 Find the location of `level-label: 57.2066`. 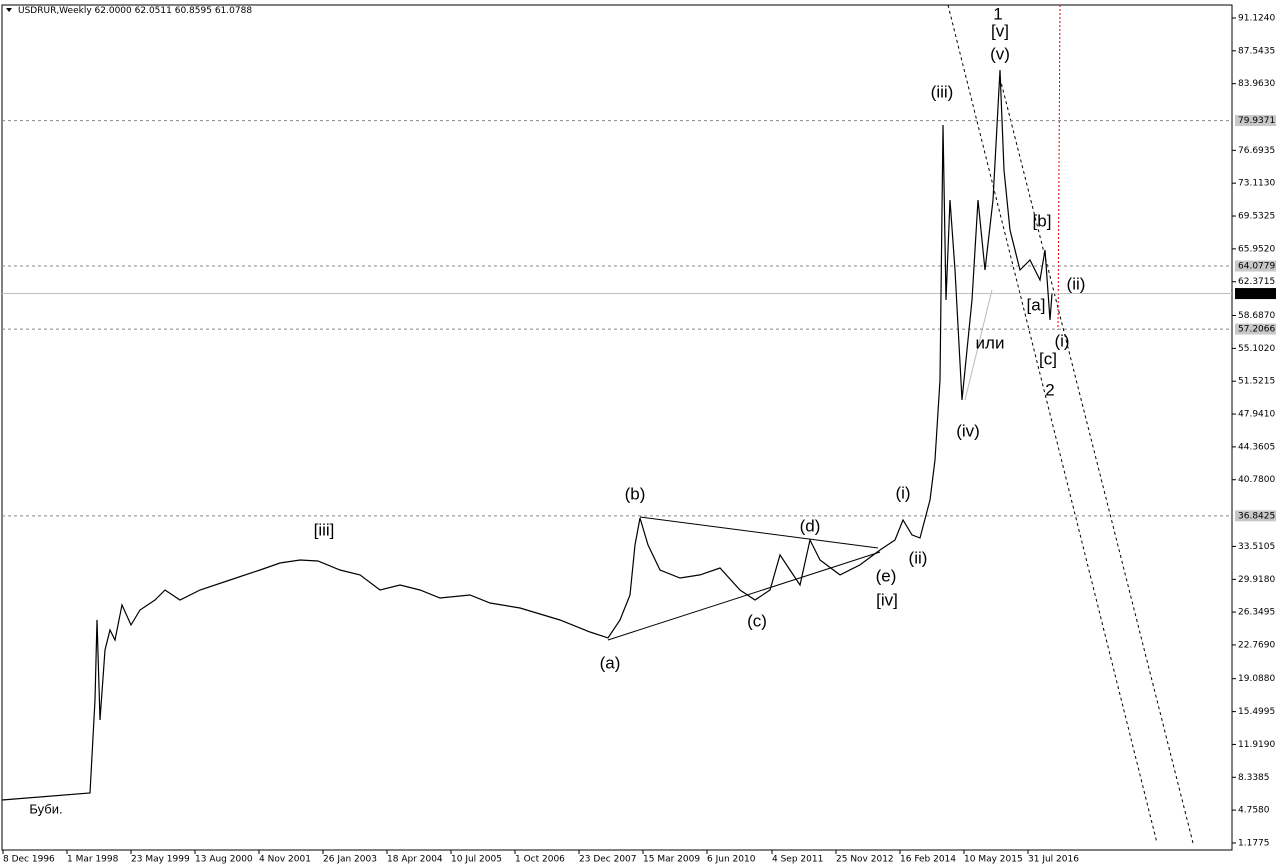

level-label: 57.2066 is located at coordinates (1256, 330).